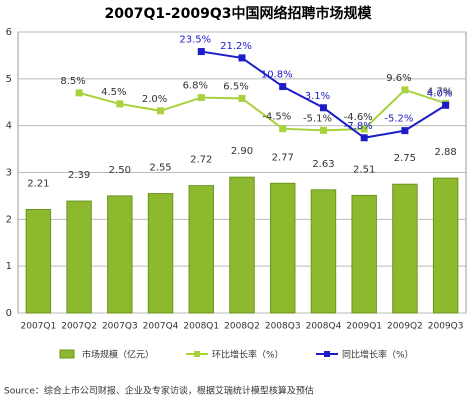 The height and width of the screenshot is (404, 476). I want to click on y-tick-label: 1, so click(9, 266).